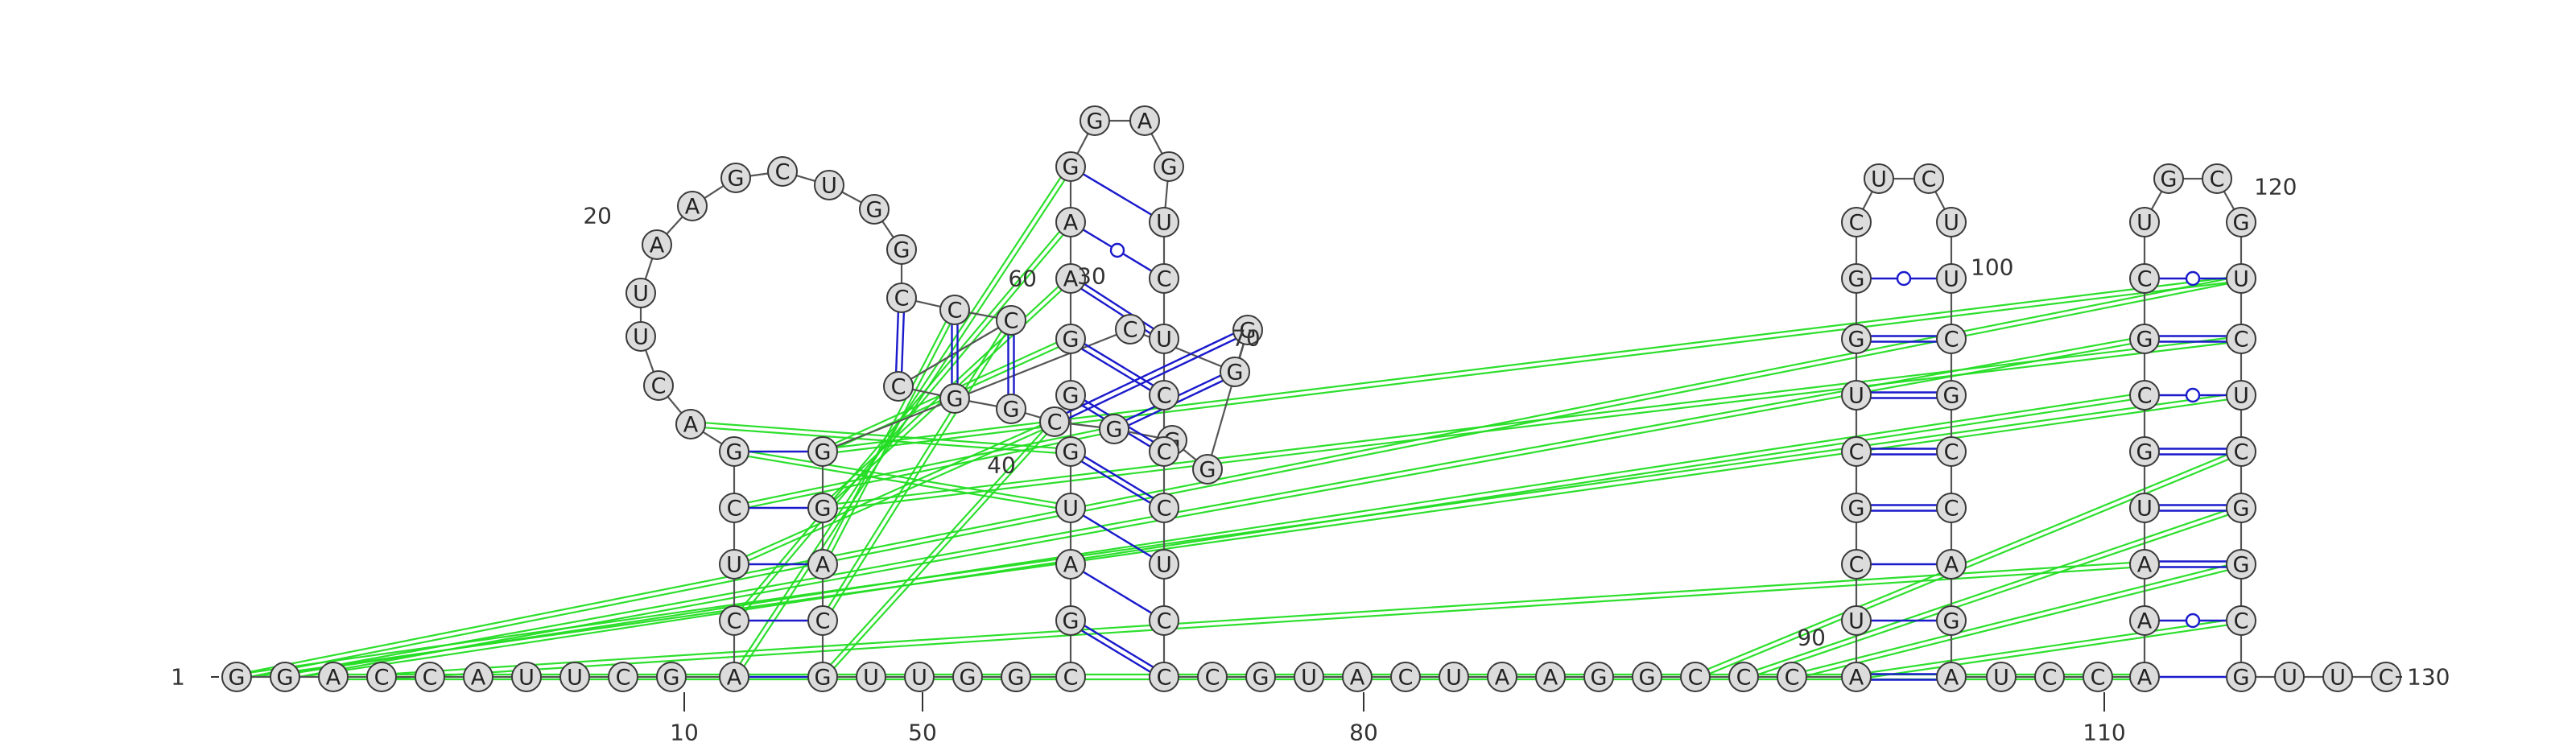 Image resolution: width=2576 pixels, height=755 pixels. Describe the element at coordinates (2098, 677) in the screenshot. I see `nucleotide-107: C` at that location.